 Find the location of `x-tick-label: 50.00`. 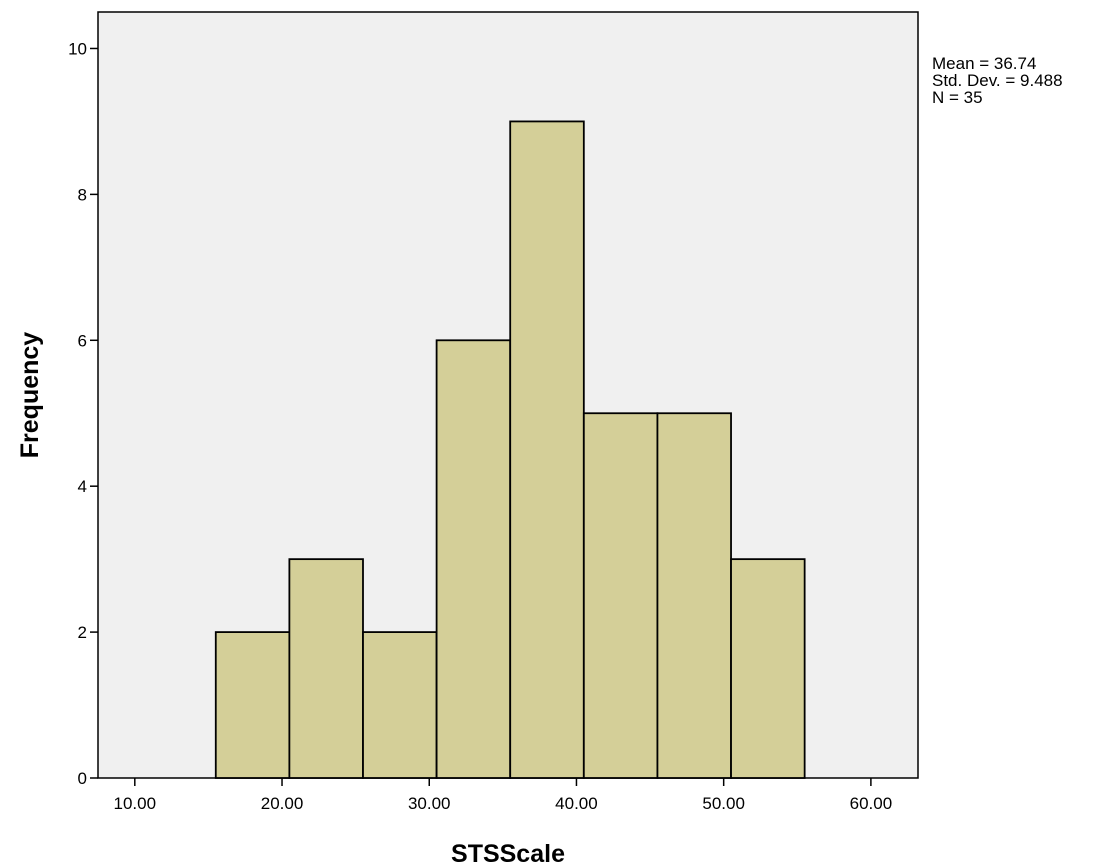

x-tick-label: 50.00 is located at coordinates (723, 803).